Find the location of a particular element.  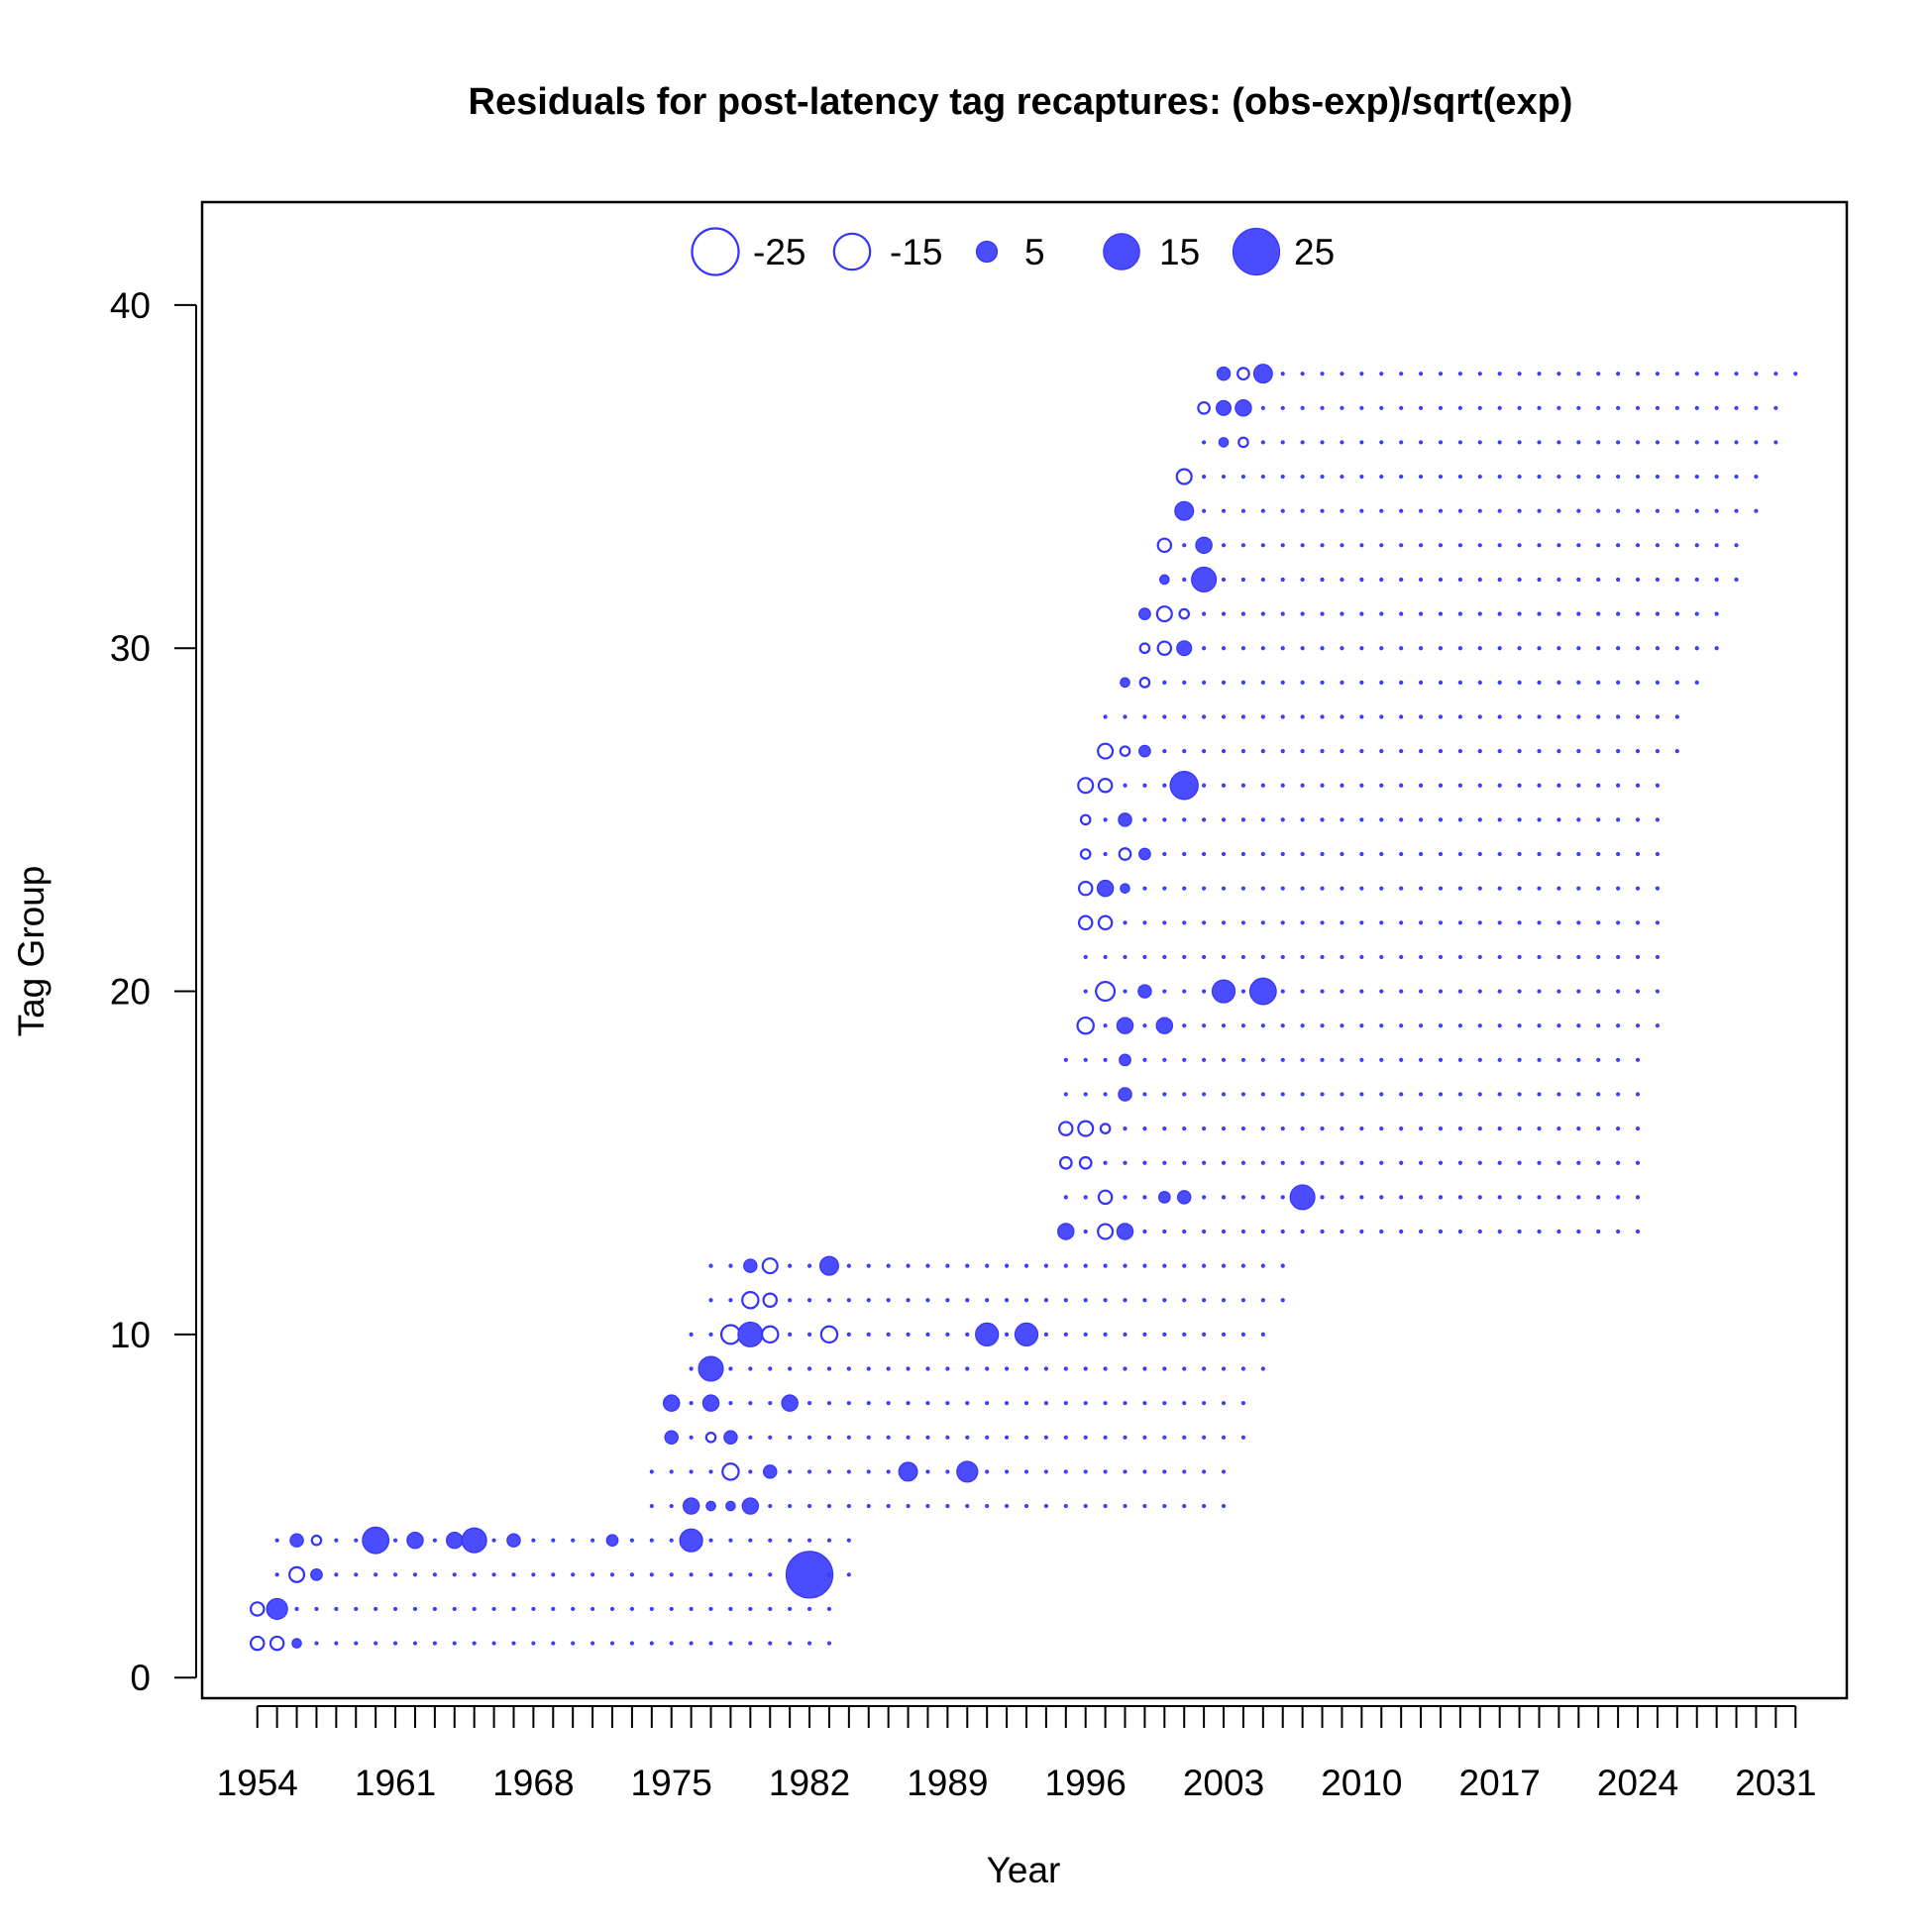

legend-symbol is located at coordinates (852, 251).